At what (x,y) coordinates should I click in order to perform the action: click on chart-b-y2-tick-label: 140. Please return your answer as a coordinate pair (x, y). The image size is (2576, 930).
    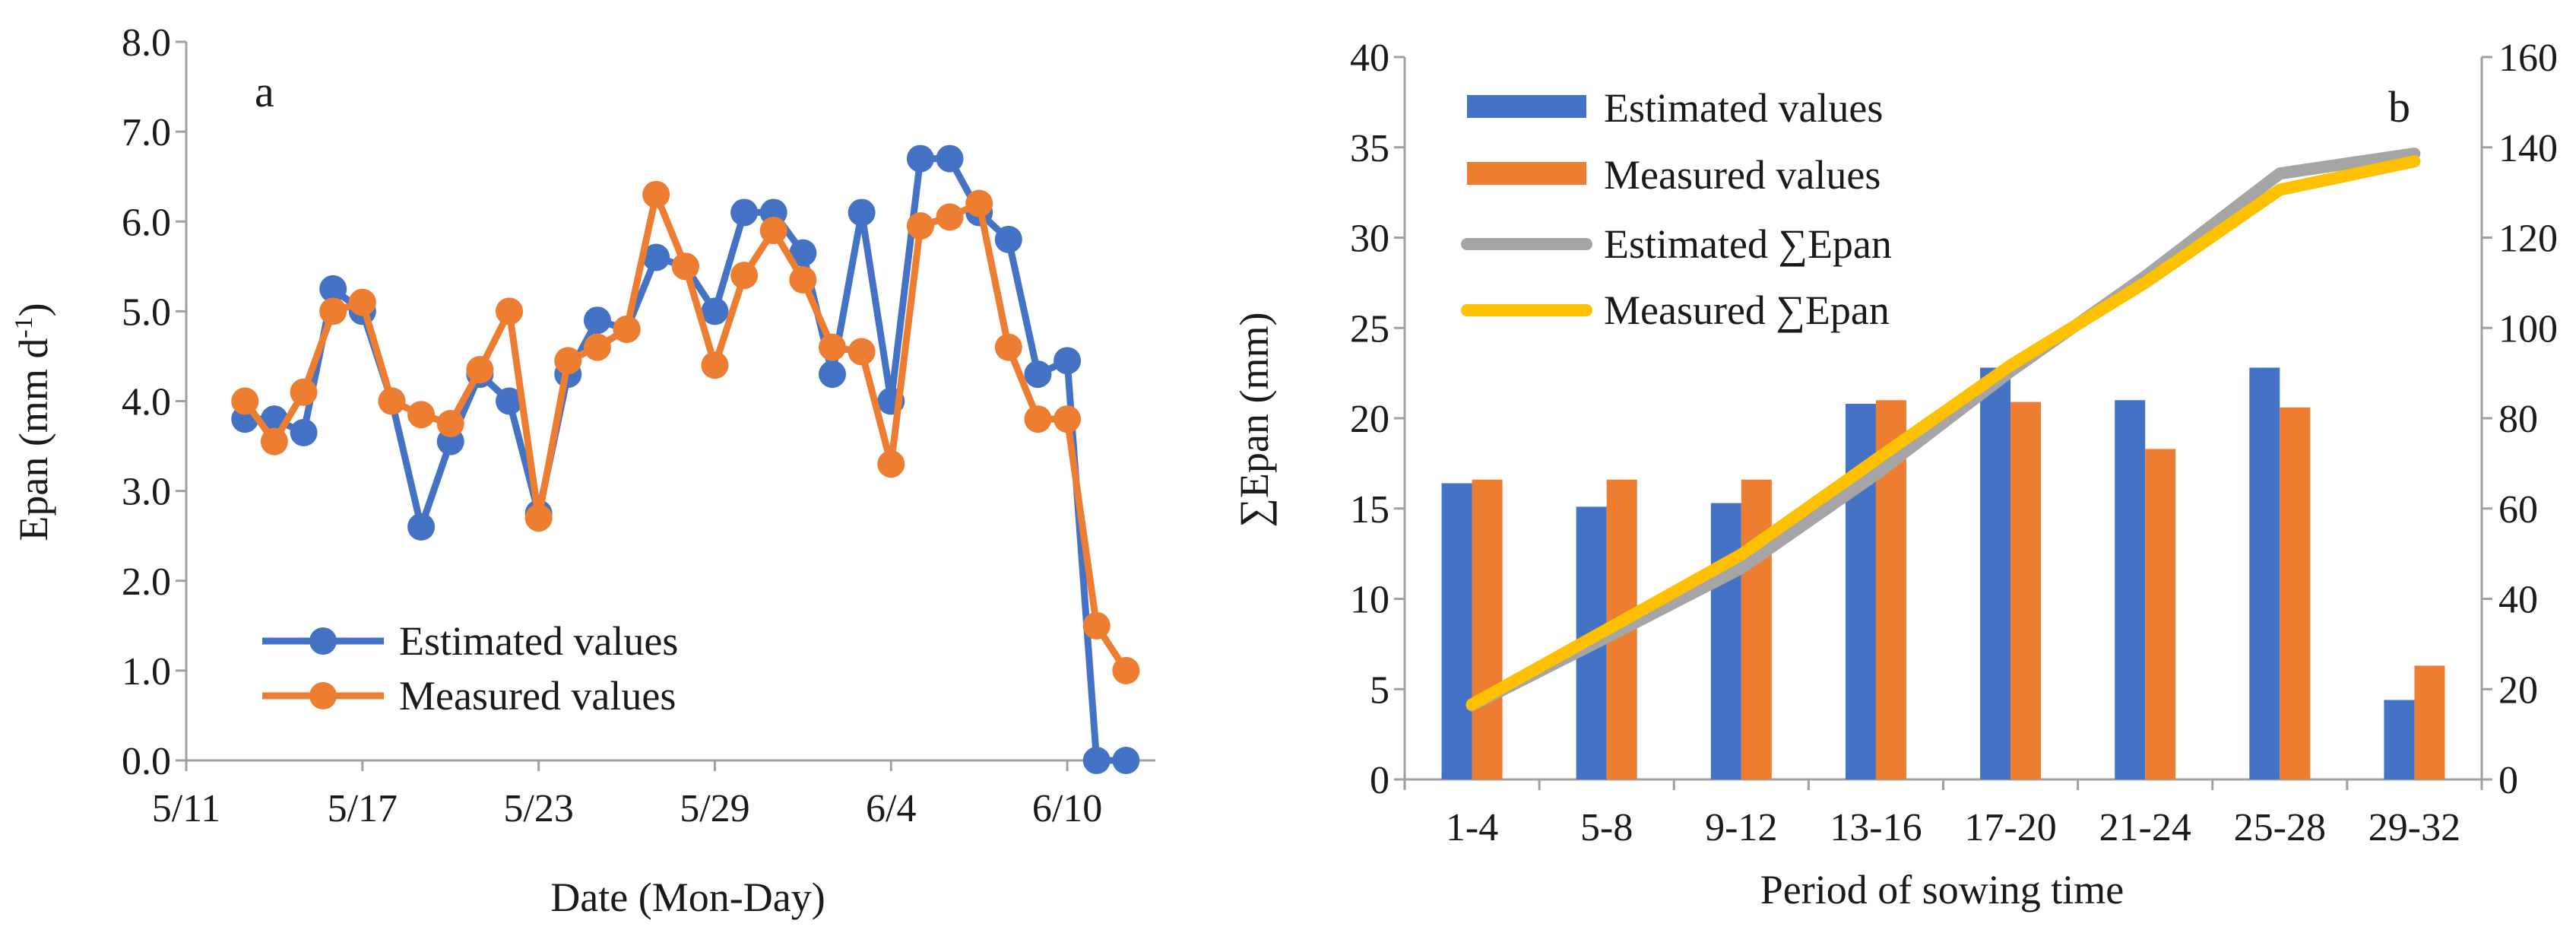
    Looking at the image, I should click on (2528, 148).